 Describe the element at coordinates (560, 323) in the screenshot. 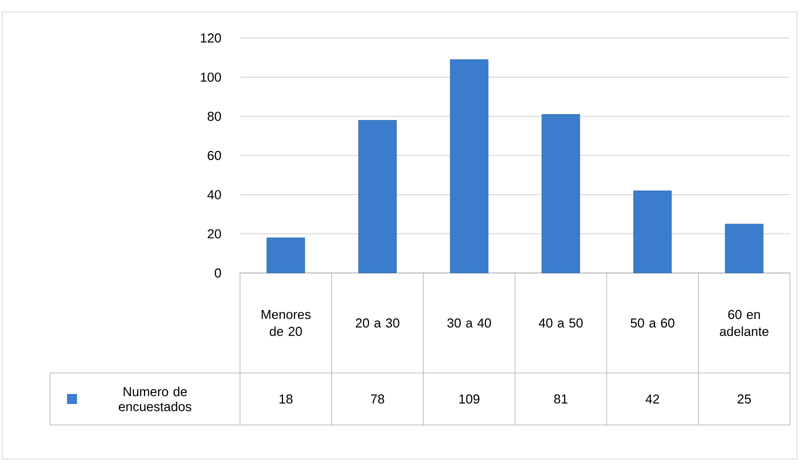

I see `x-tick-label: 40 a 50` at that location.